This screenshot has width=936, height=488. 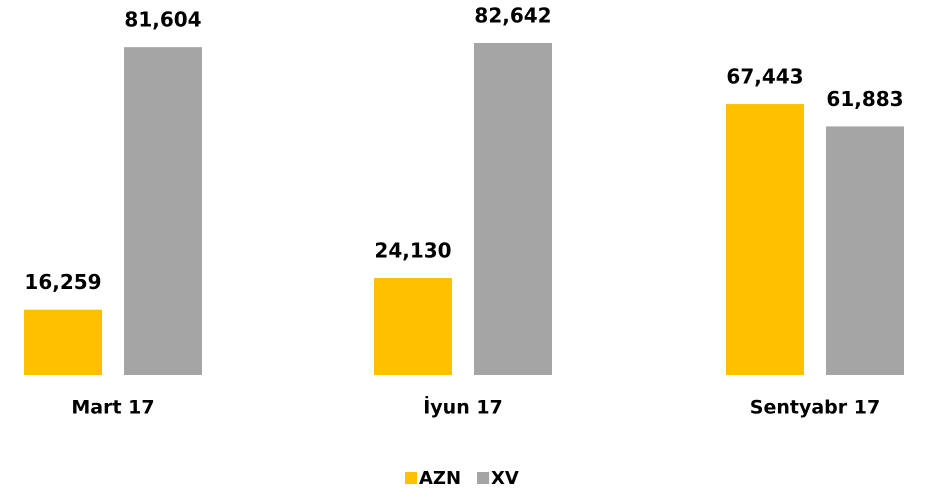 I want to click on x-tick-label: Mart 17, so click(x=112, y=408).